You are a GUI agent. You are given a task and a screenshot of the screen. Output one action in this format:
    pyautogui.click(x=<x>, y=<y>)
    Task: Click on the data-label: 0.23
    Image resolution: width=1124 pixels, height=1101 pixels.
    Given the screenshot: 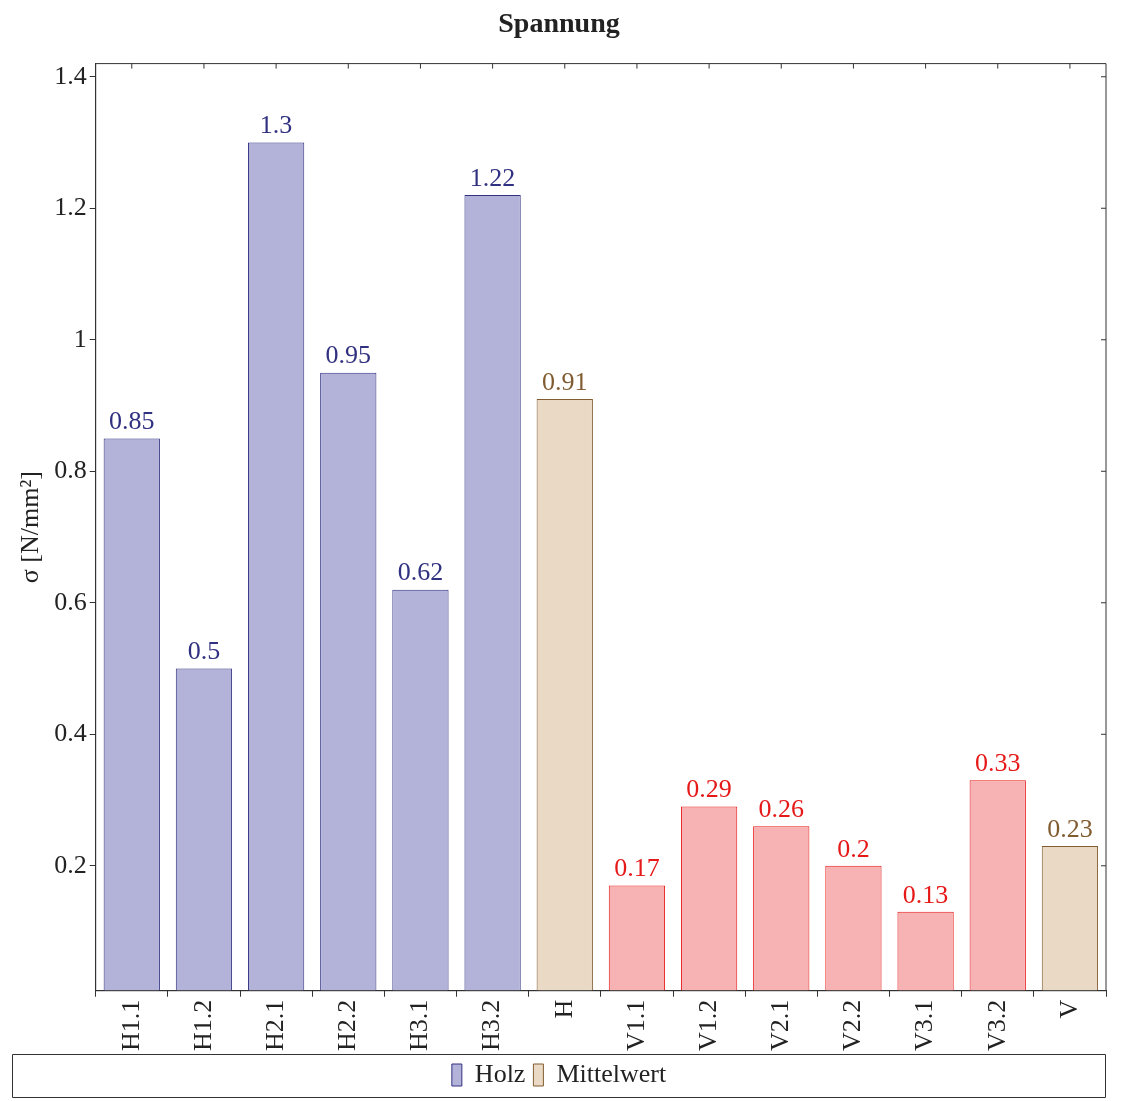 What is the action you would take?
    pyautogui.click(x=1070, y=828)
    